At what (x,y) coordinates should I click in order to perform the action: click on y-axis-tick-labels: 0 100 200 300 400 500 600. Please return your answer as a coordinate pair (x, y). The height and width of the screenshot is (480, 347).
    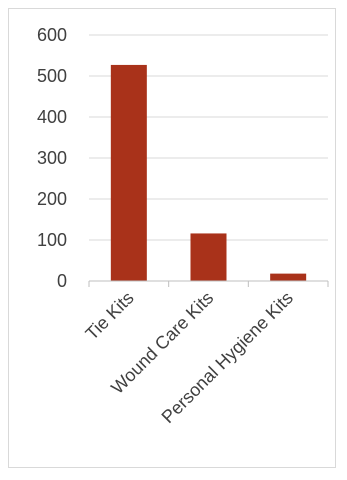
    Looking at the image, I should click on (52, 158).